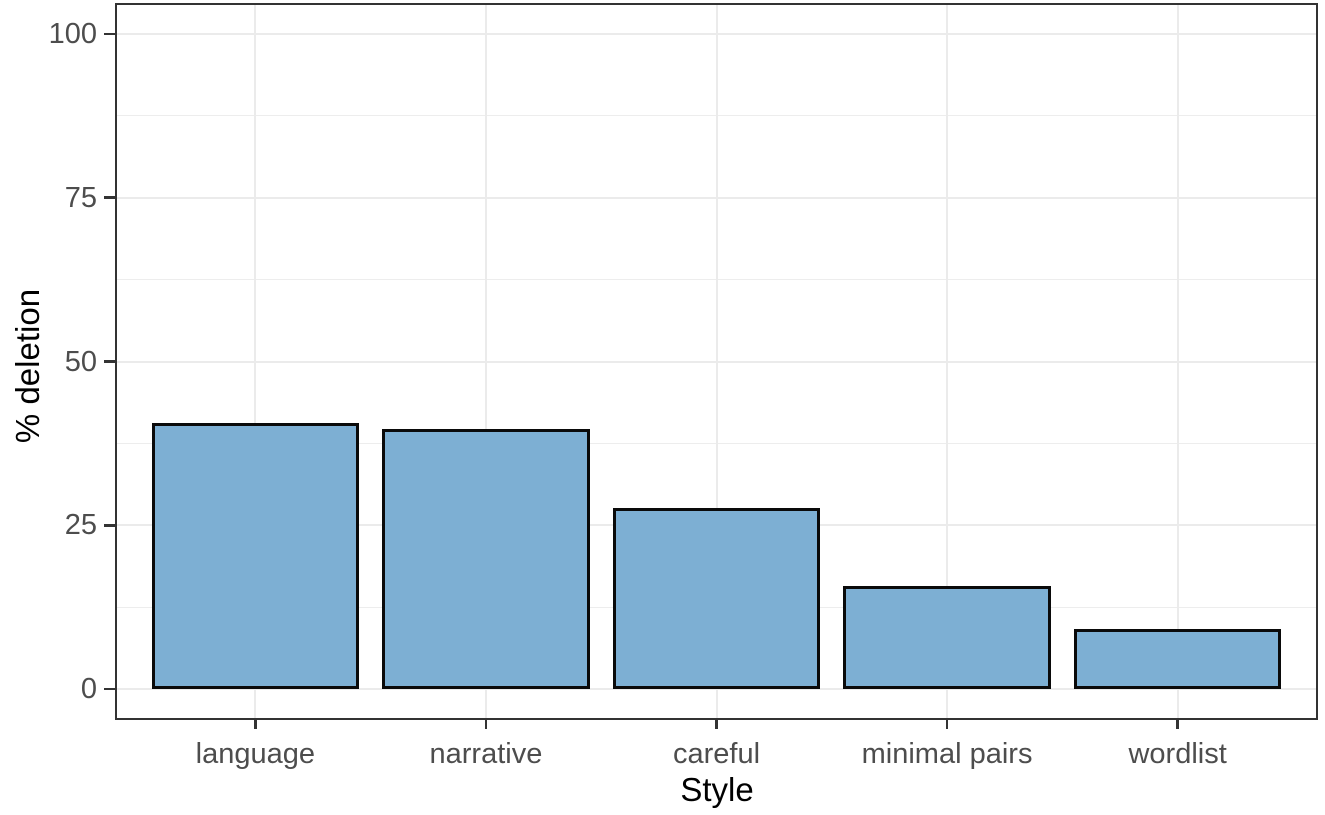 The width and height of the screenshot is (1325, 815). What do you see at coordinates (947, 754) in the screenshot?
I see `x-tick-label: minimal pairs` at bounding box center [947, 754].